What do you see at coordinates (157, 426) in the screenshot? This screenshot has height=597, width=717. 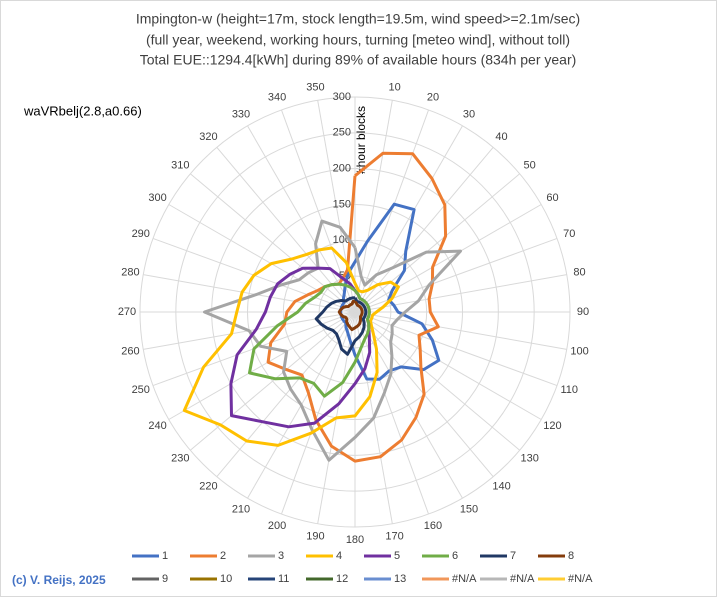 I see `angle-label: 240` at bounding box center [157, 426].